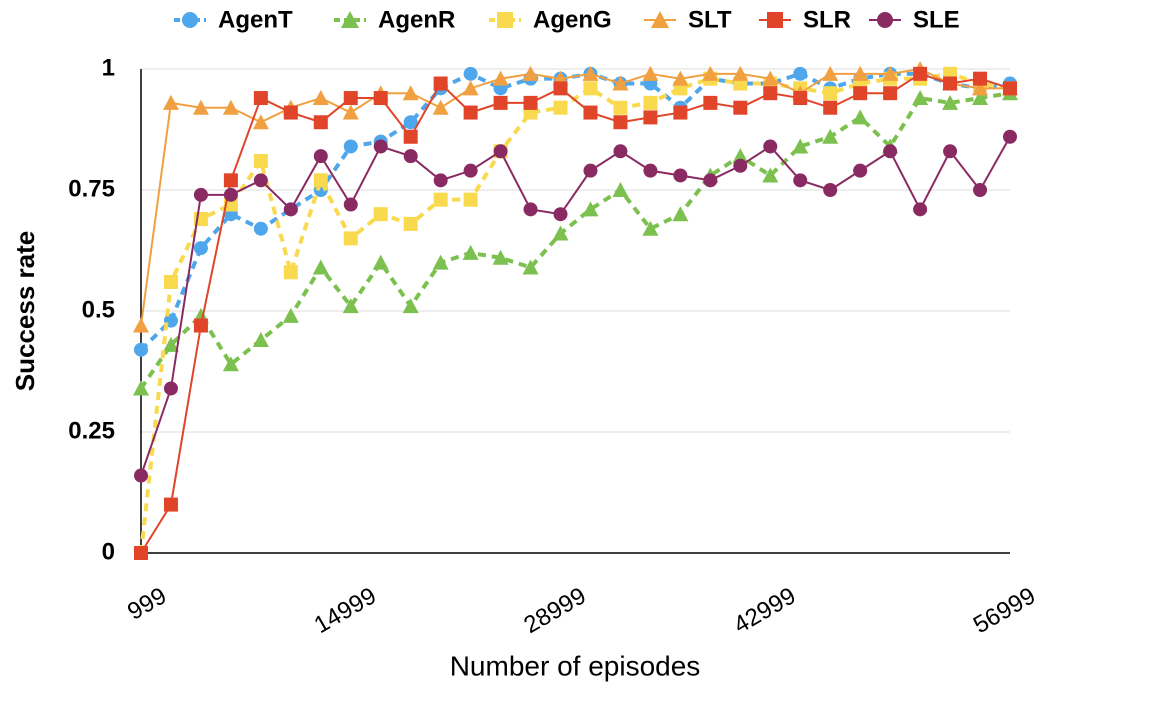  Describe the element at coordinates (91, 188) in the screenshot. I see `y-tick-label: 0.75` at that location.